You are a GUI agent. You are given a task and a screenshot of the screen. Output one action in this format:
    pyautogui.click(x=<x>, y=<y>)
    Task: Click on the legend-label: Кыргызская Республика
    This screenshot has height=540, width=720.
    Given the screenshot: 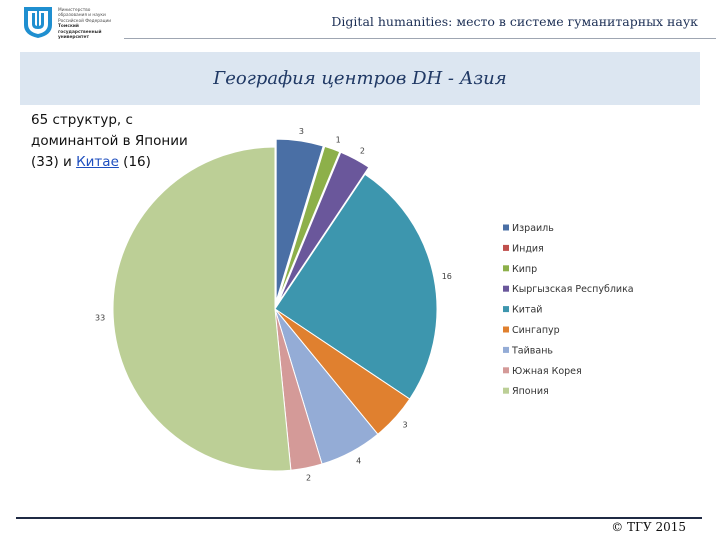 What is the action you would take?
    pyautogui.click(x=573, y=289)
    